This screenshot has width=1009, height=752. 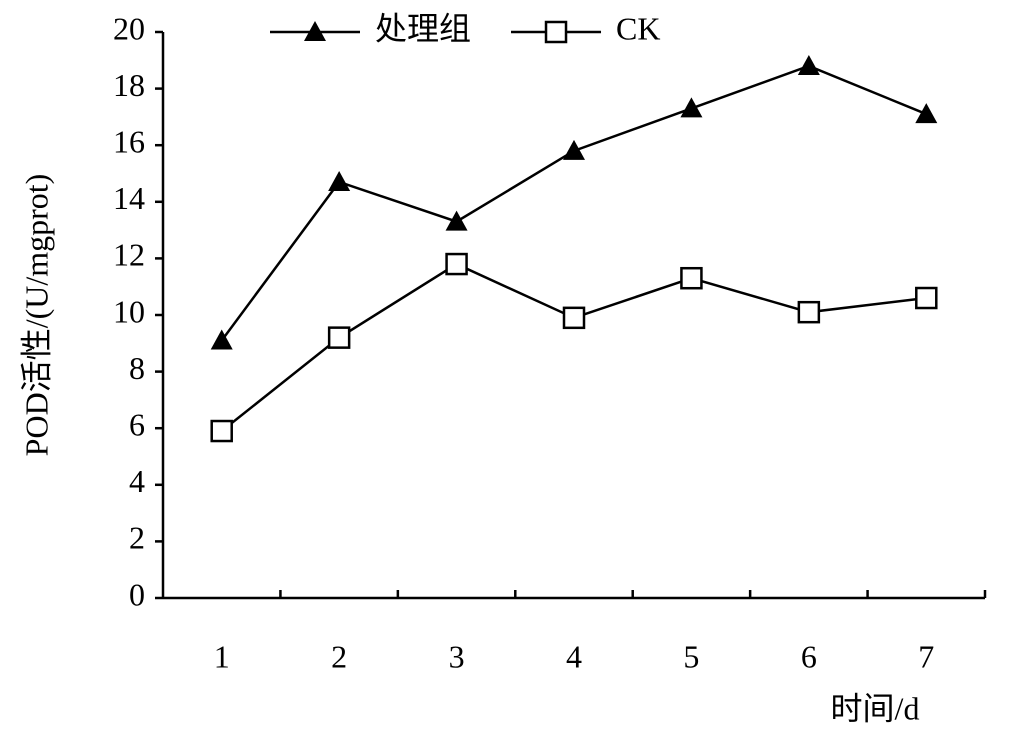 What do you see at coordinates (926, 656) in the screenshot?
I see `x-tick-label: 7` at bounding box center [926, 656].